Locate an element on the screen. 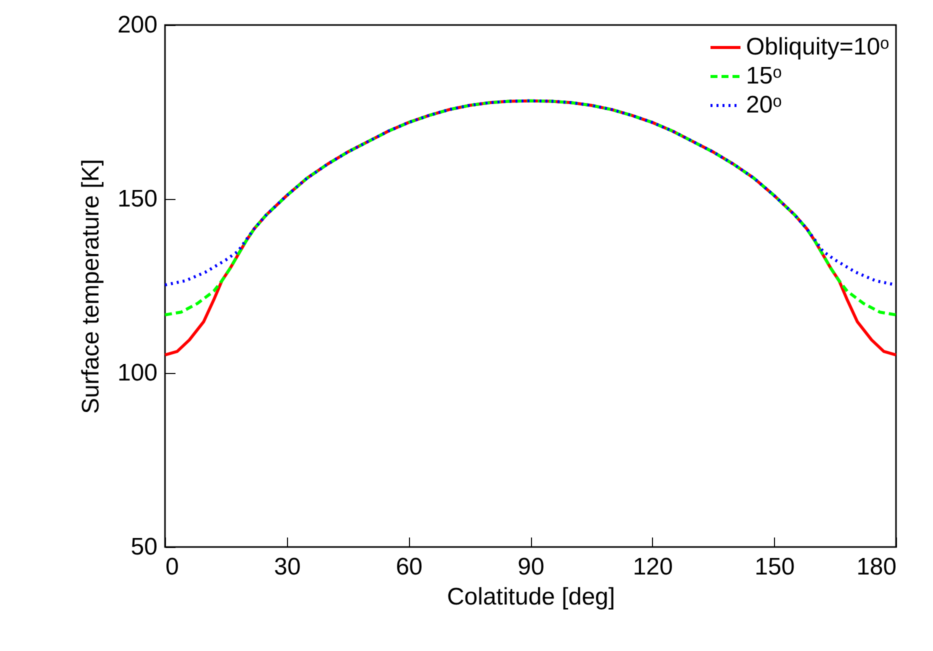  x-tick-label: 0 is located at coordinates (172, 567).